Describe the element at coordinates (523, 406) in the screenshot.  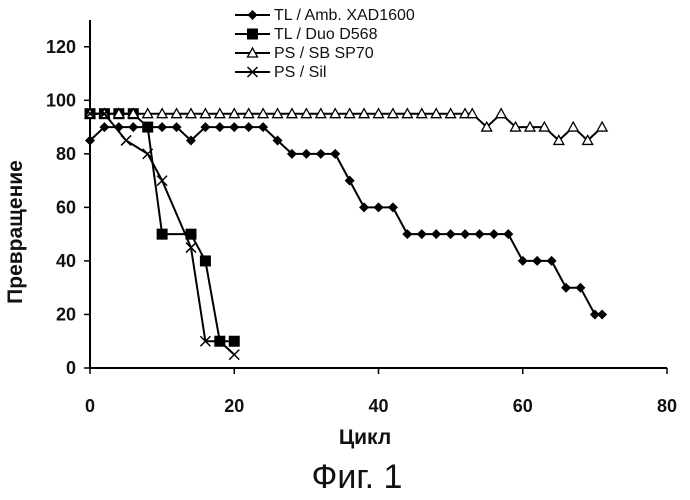
I see `x-tick-label: 60` at that location.